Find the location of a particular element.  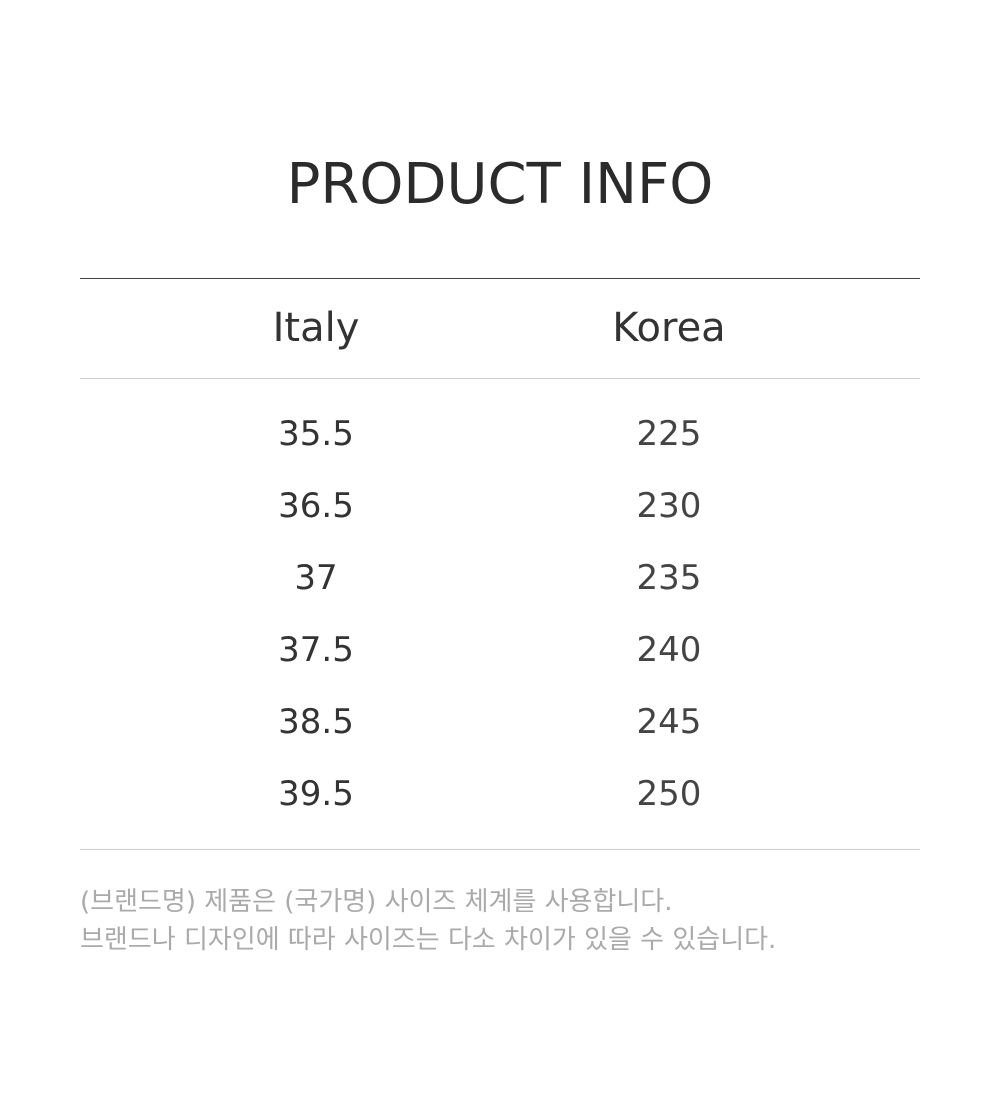

table-row: 39.5 250 is located at coordinates (500, 794).